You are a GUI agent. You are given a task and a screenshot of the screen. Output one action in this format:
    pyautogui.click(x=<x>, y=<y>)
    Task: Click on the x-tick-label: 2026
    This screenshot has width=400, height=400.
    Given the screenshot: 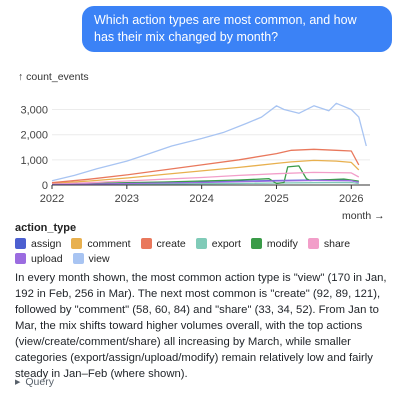 What is the action you would take?
    pyautogui.click(x=351, y=199)
    